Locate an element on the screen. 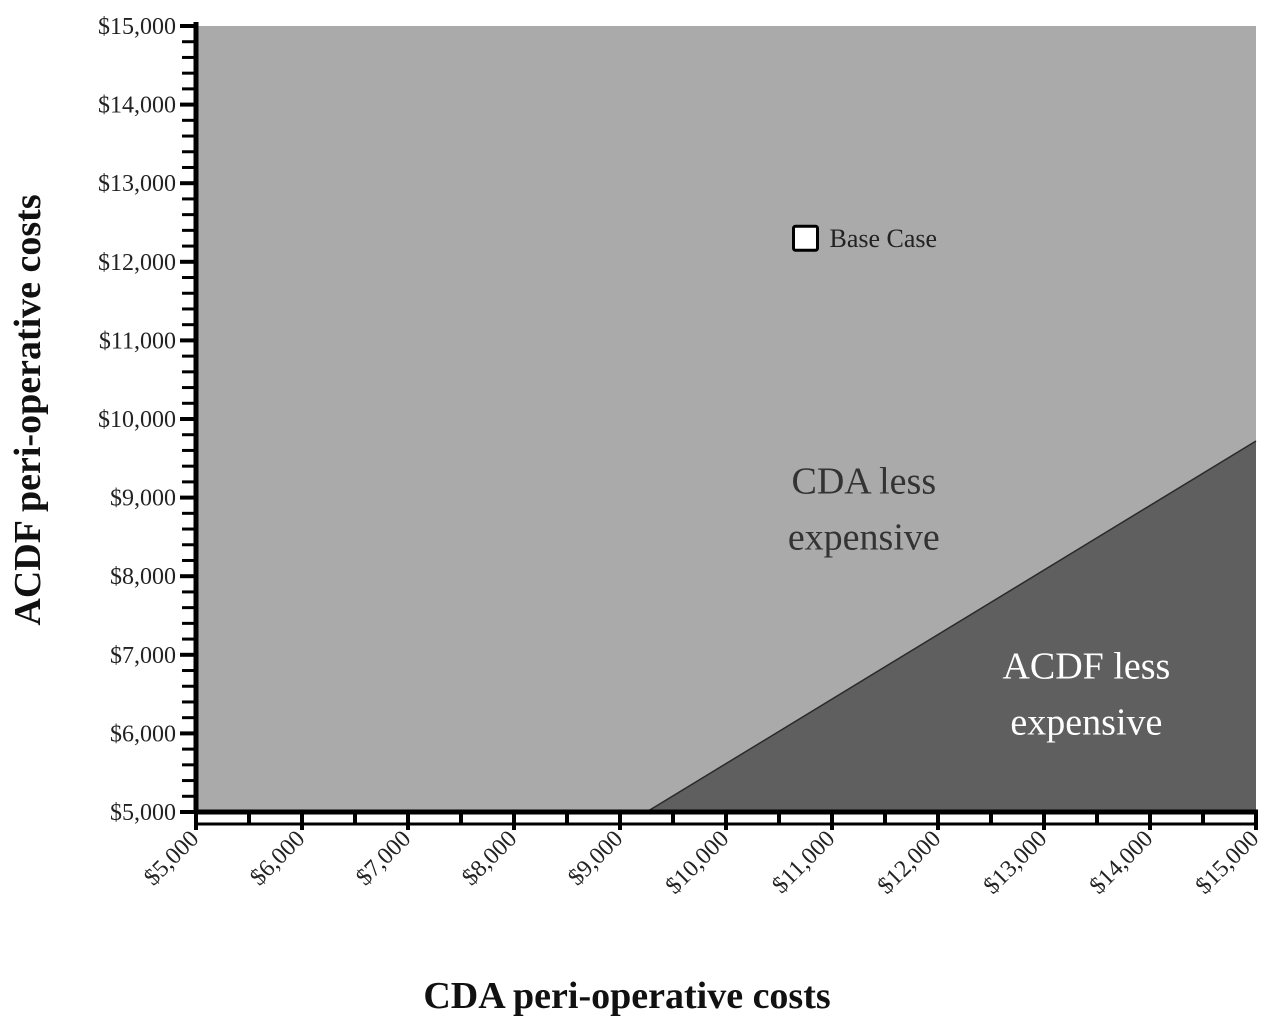 The height and width of the screenshot is (1023, 1280). y-tick-label: $11,000 is located at coordinates (137, 341).